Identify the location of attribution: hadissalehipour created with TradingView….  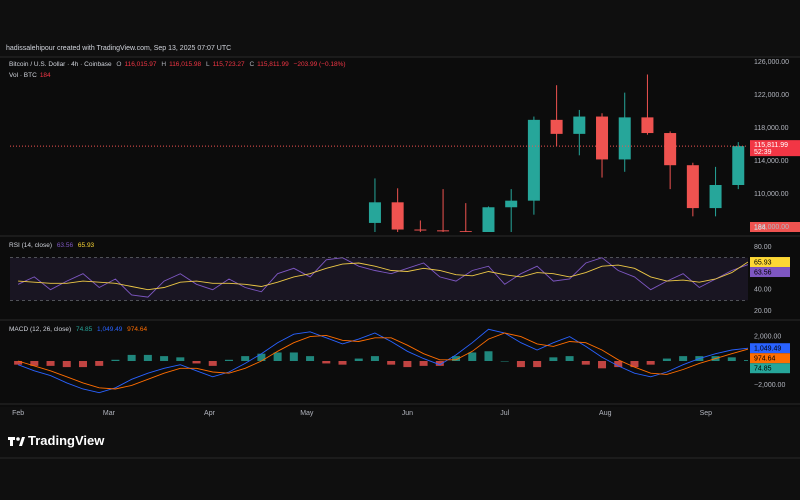
(119, 48).